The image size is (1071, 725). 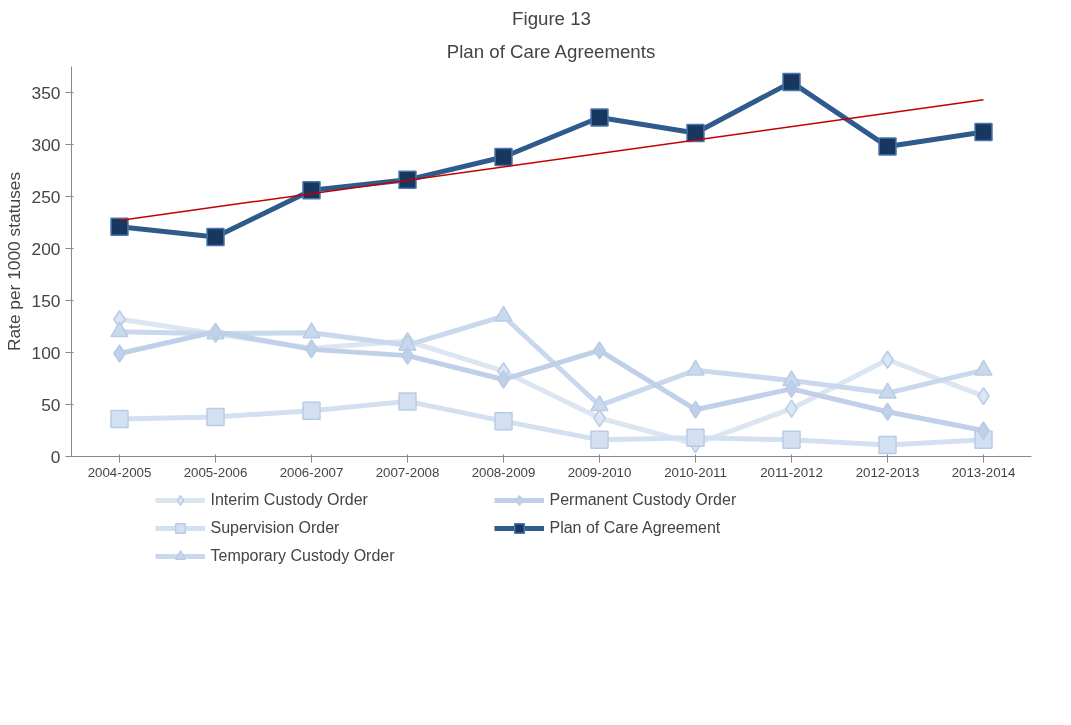 I want to click on x-tick-label: 2006-2007, so click(x=311, y=472).